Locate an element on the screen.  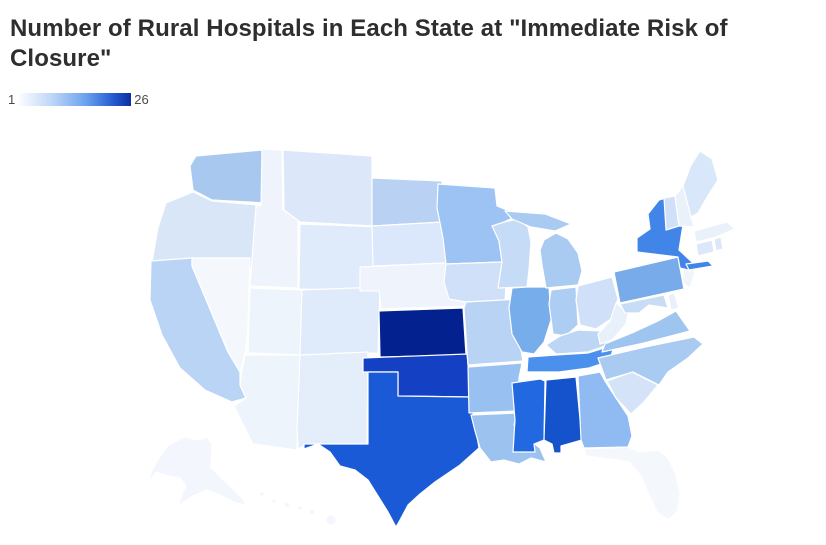
state-or is located at coordinates (204, 230).